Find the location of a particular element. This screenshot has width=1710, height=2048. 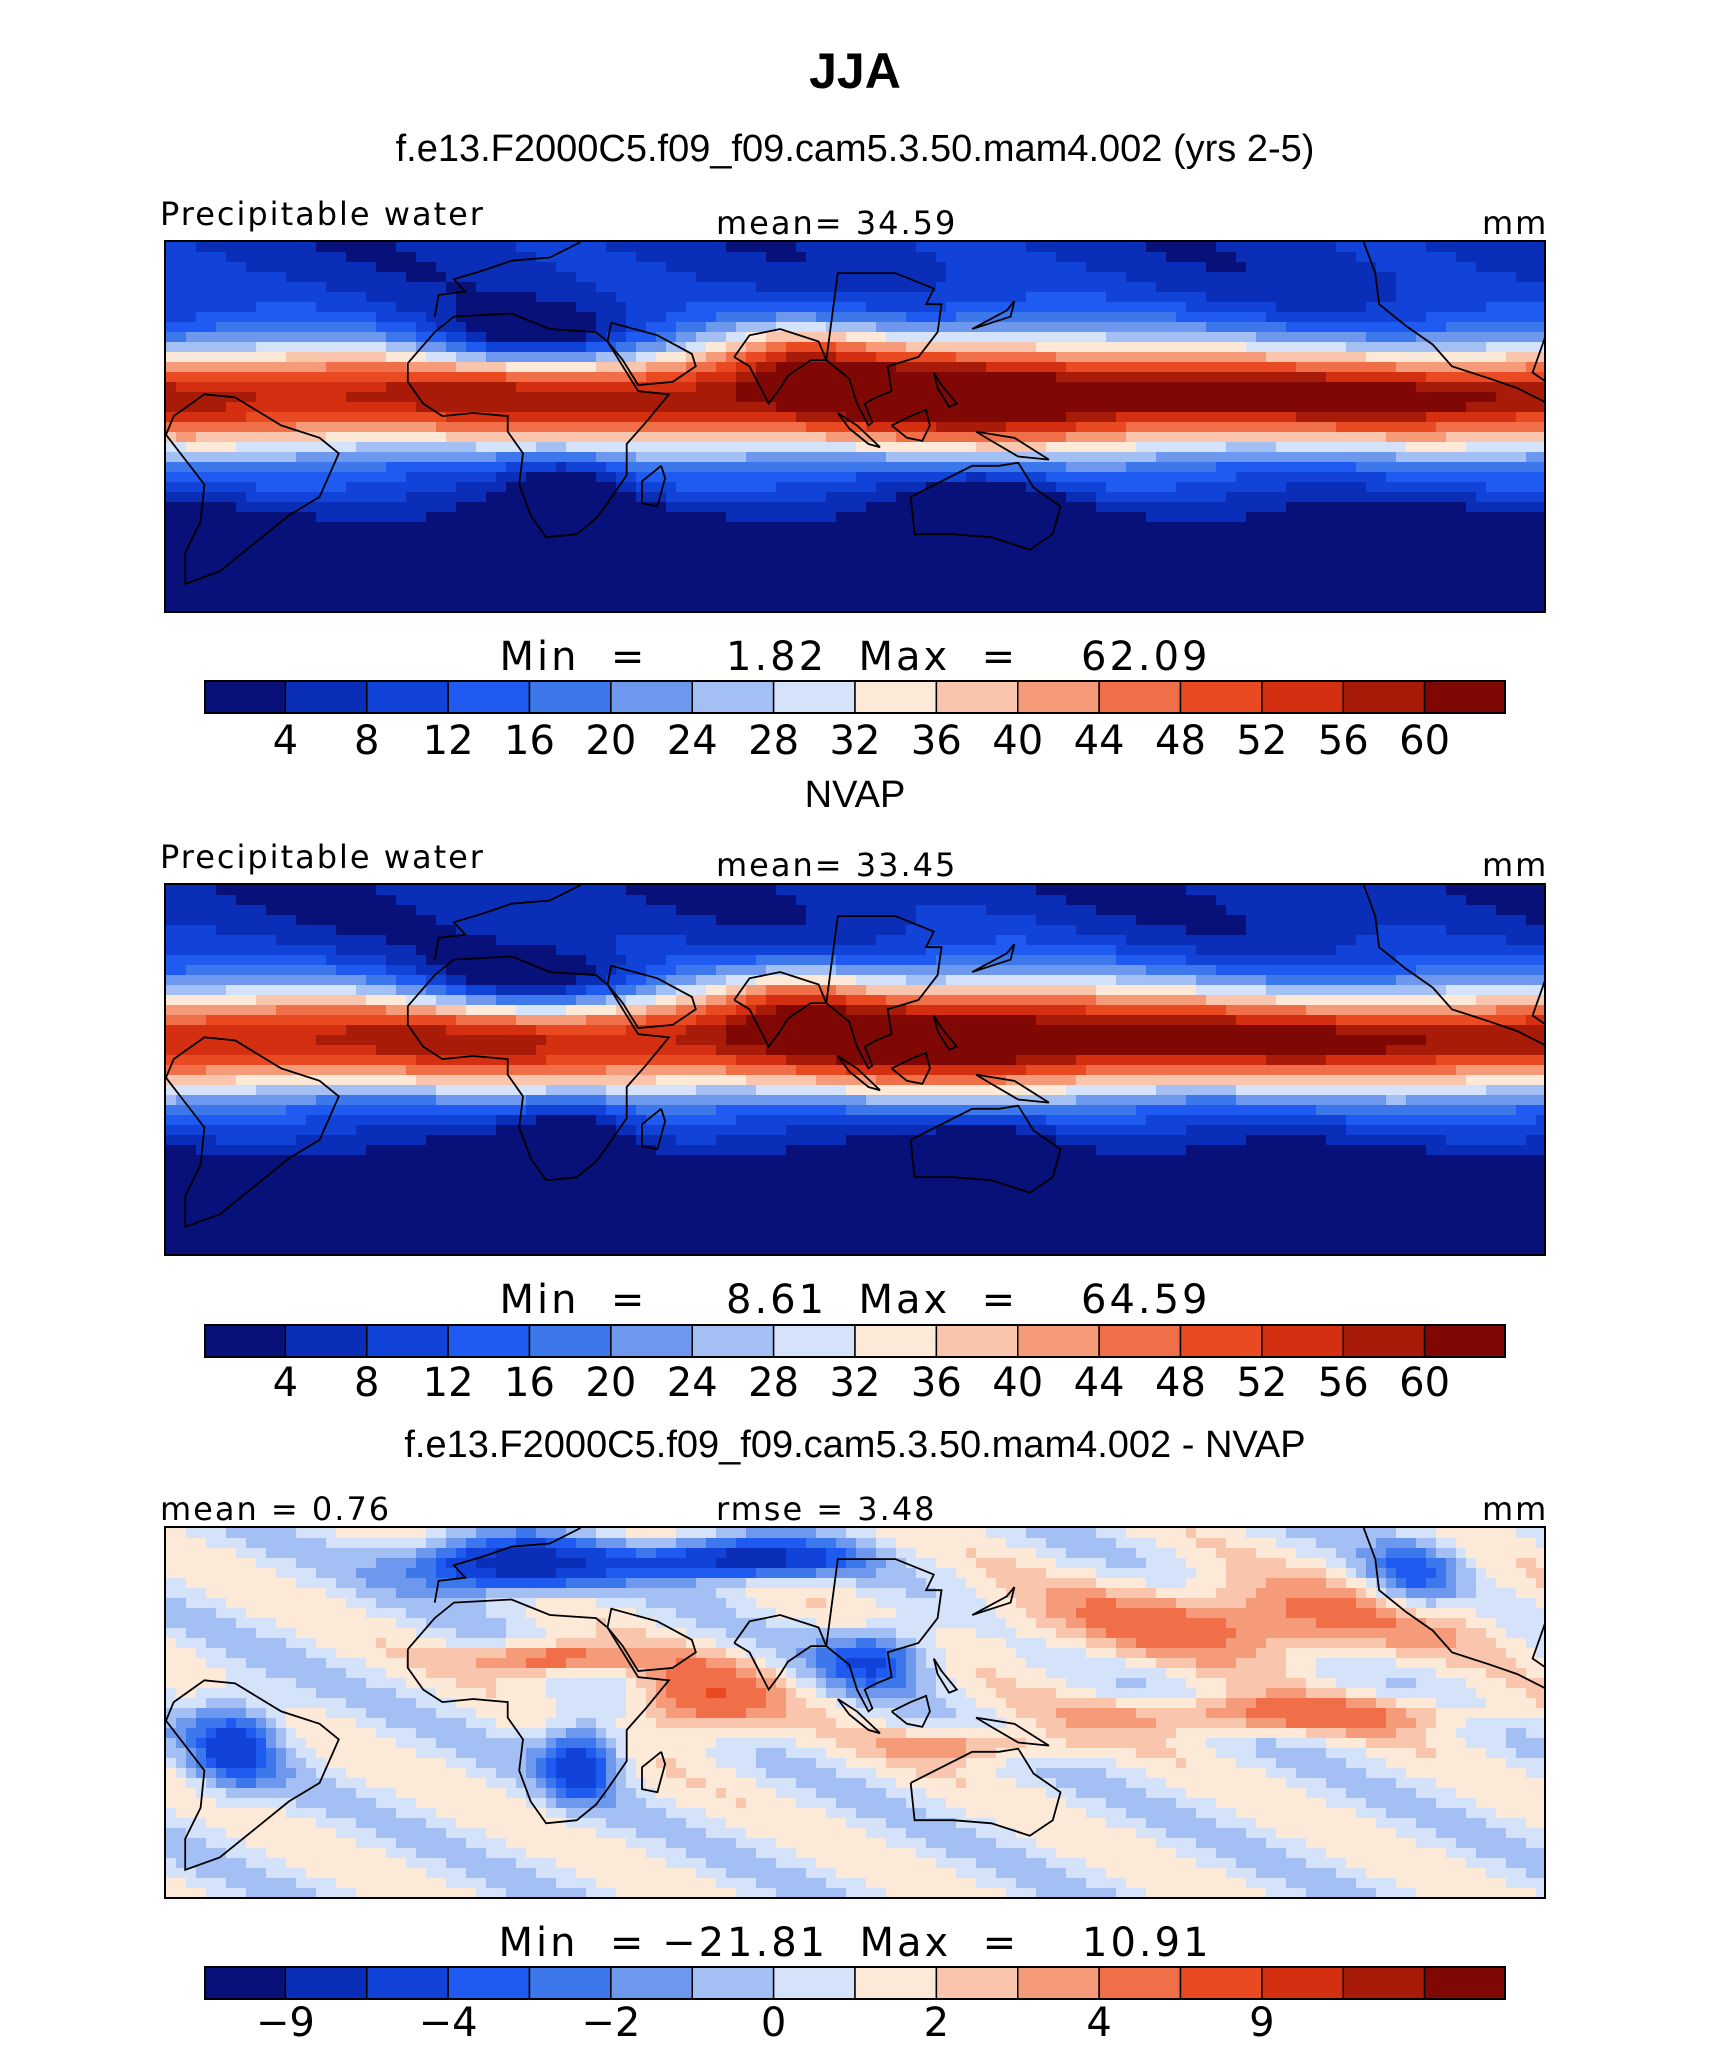

panel-3-colorbar is located at coordinates (855, 1983).